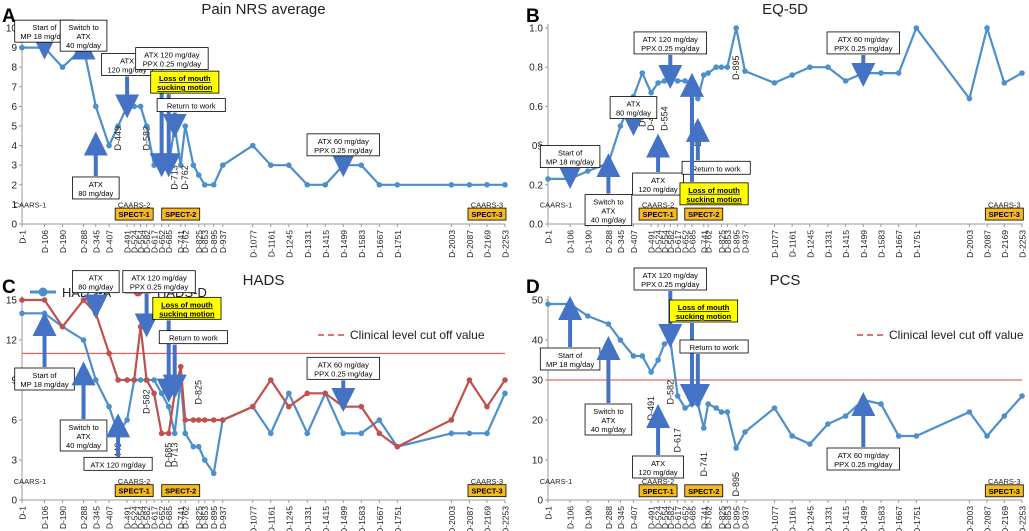  I want to click on x-tick-label: D-853, so click(205, 517).